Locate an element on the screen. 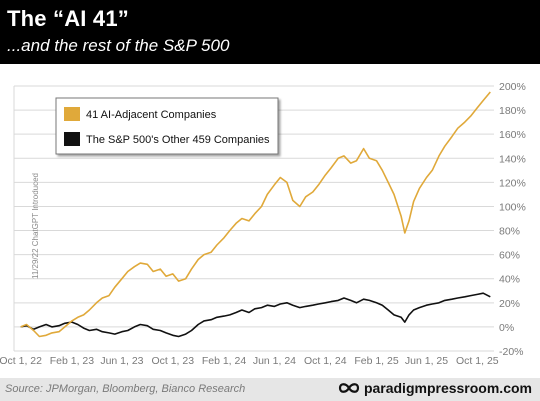 The height and width of the screenshot is (401, 540). x-tick-label: Feb 1, 25 is located at coordinates (376, 361).